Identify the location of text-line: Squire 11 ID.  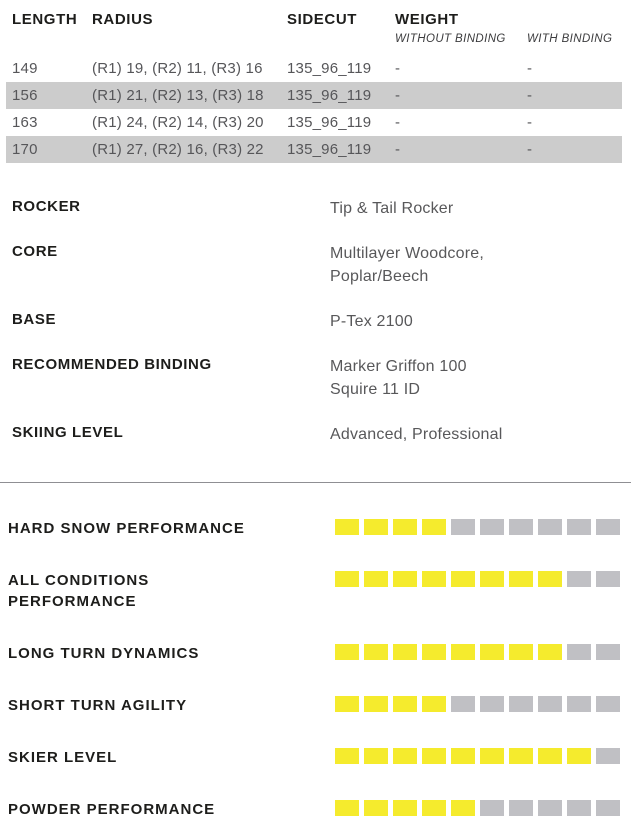
(375, 389).